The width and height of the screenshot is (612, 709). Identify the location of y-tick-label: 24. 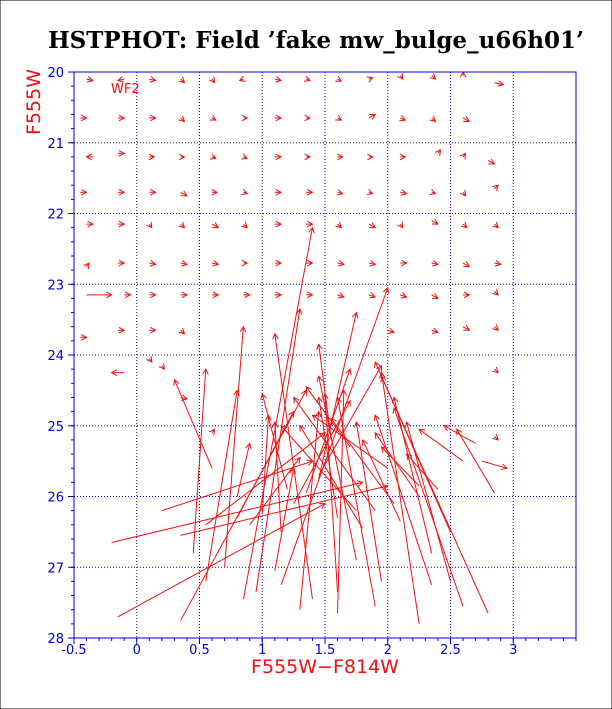
(55, 356).